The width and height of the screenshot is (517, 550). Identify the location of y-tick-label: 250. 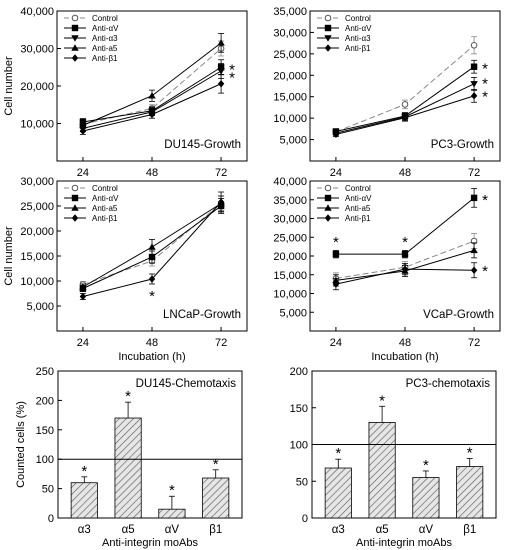
(45, 372).